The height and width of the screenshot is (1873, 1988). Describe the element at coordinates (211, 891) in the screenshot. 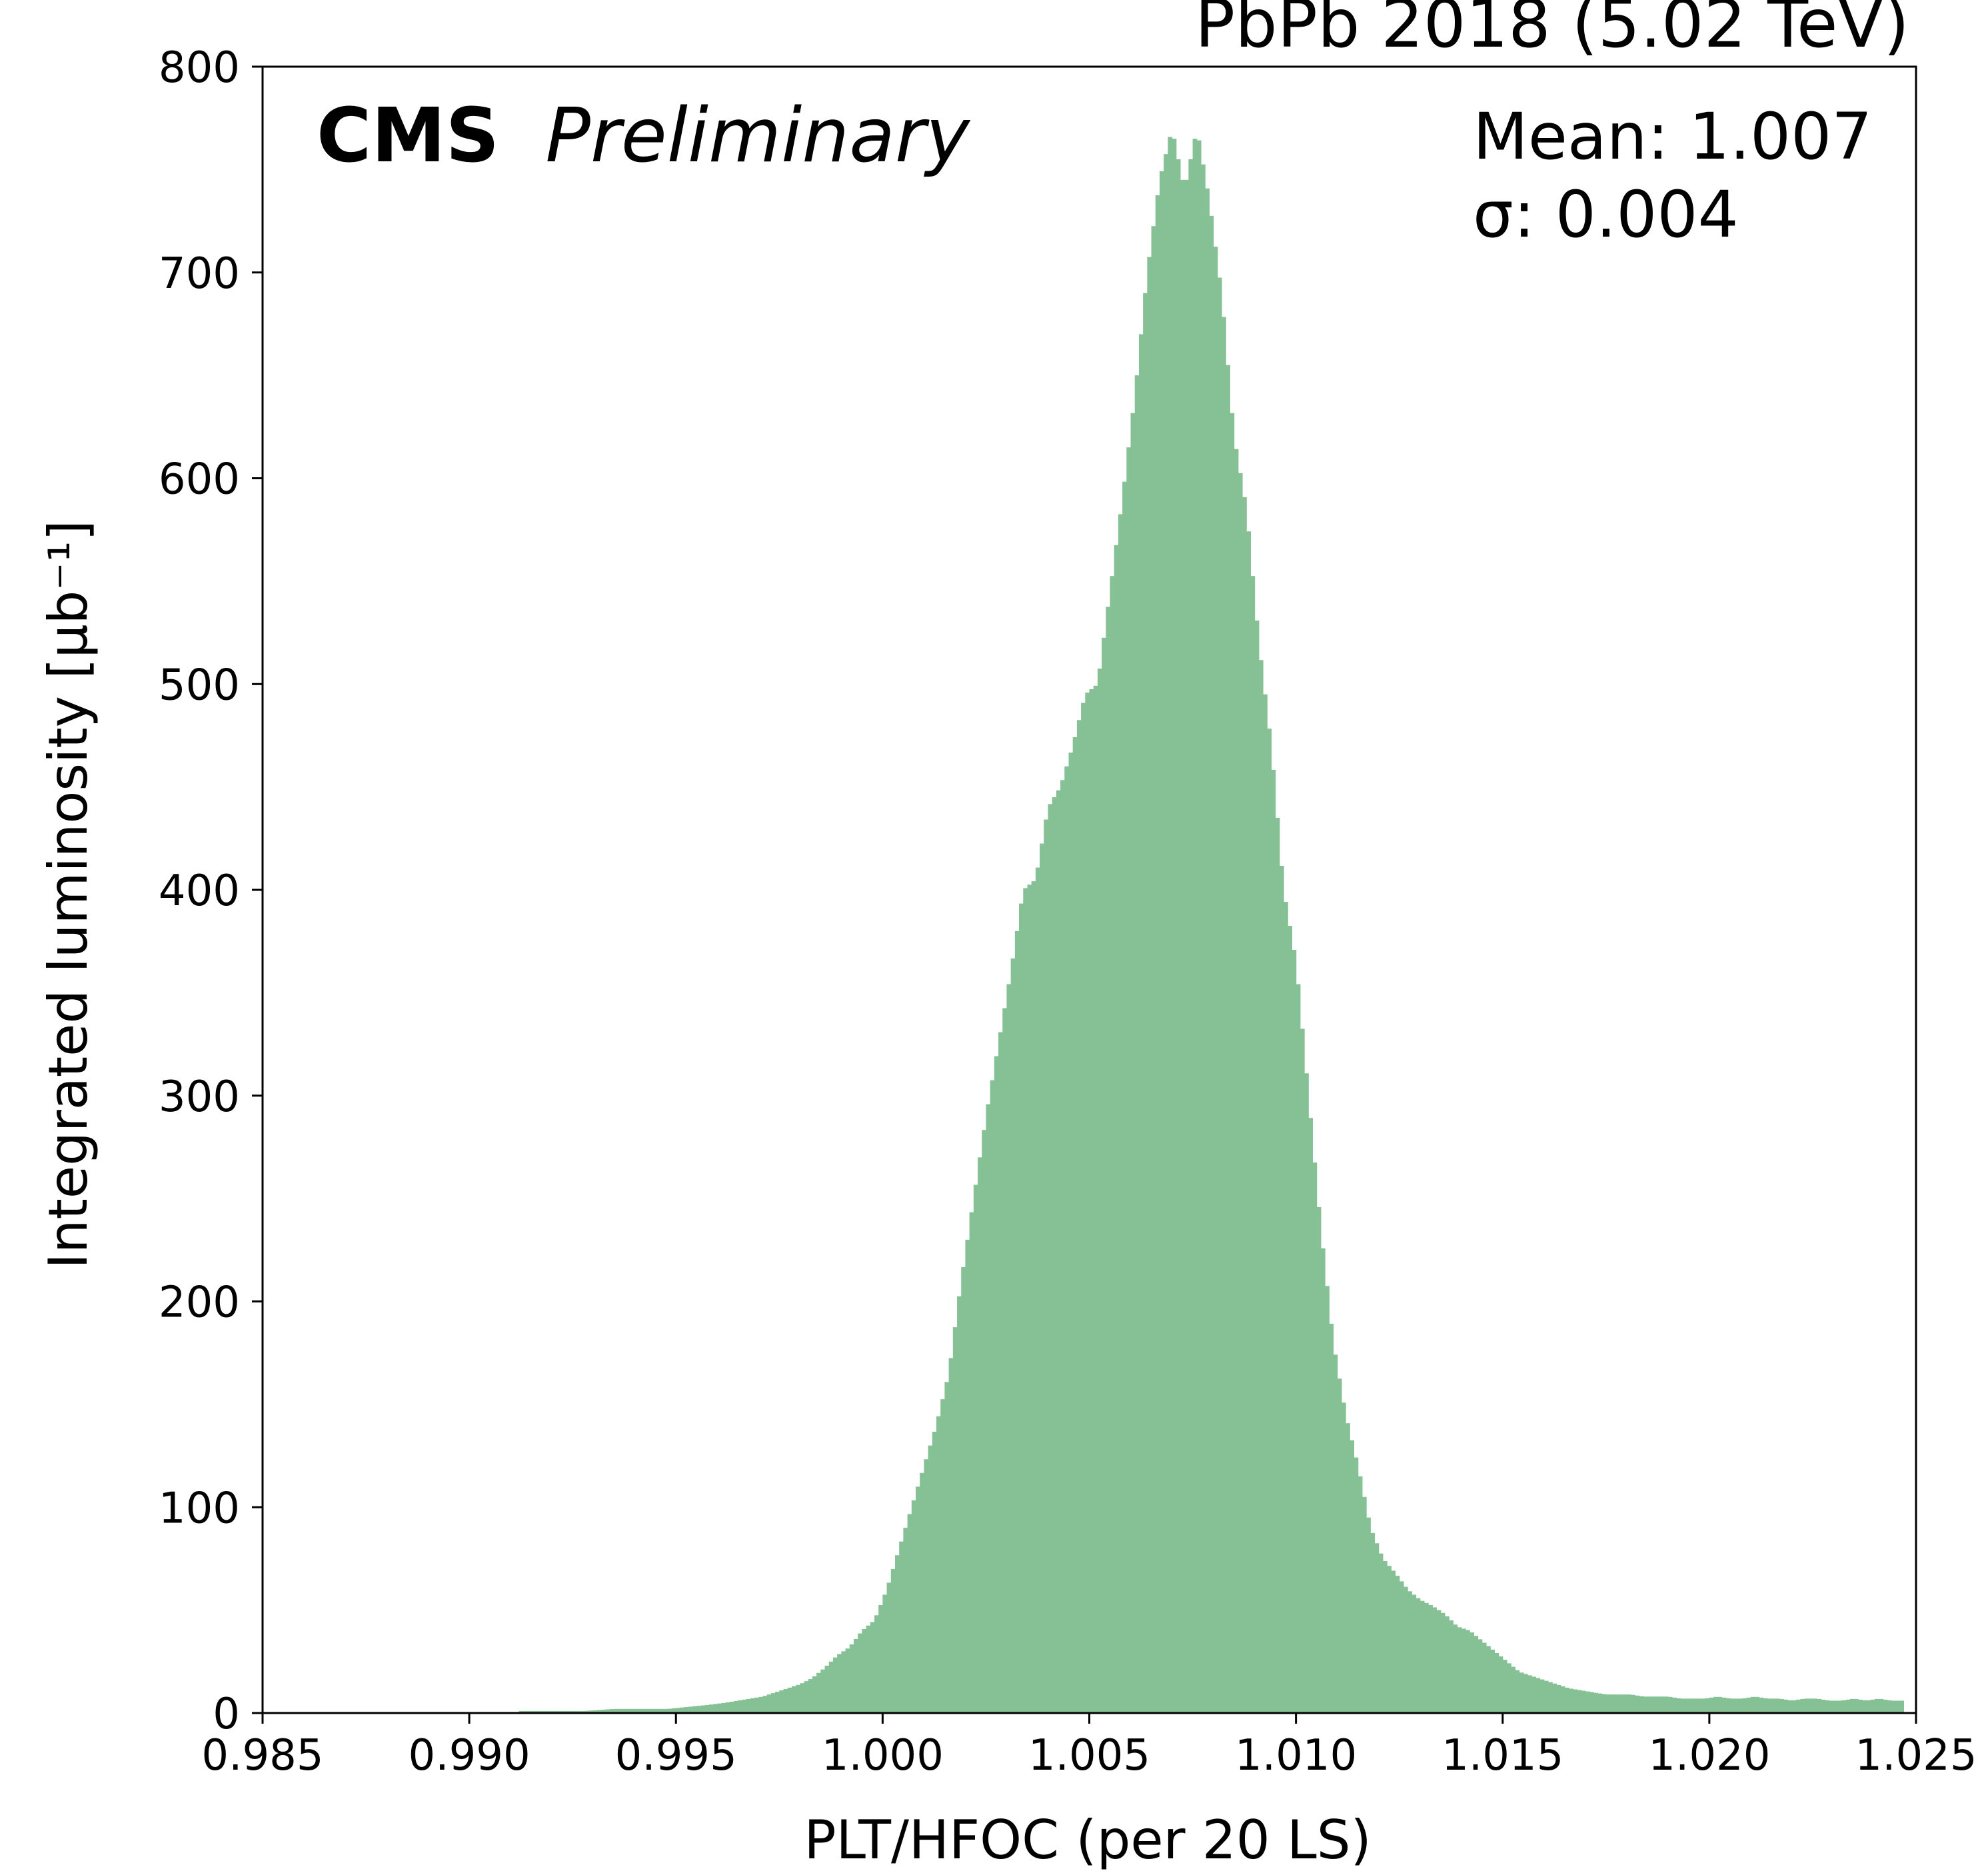

I see `y-axis-ticks: 0 100 200 300 400 500 600 700 800` at that location.